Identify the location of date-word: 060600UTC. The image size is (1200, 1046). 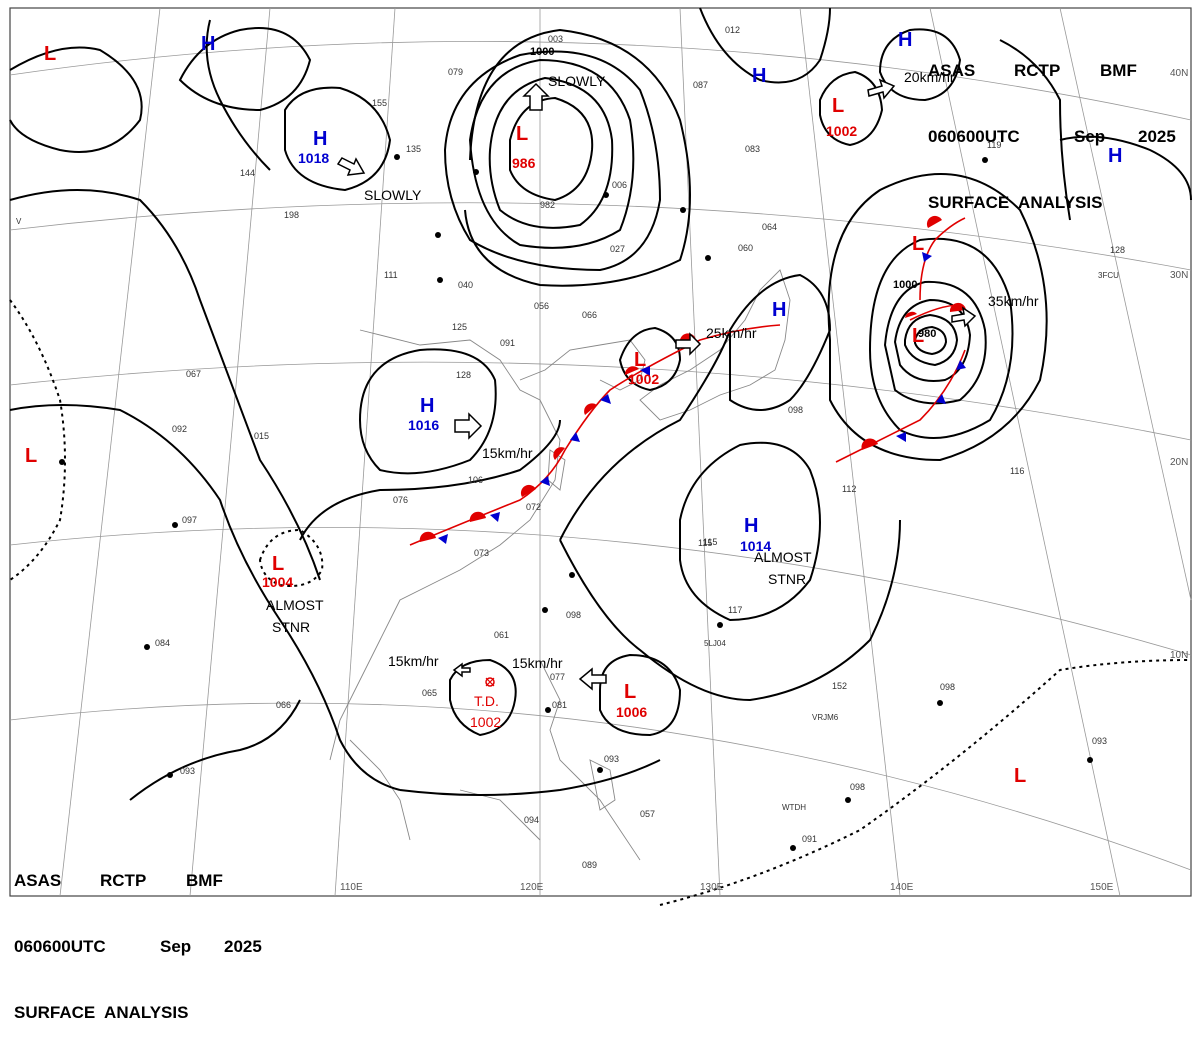
(974, 136).